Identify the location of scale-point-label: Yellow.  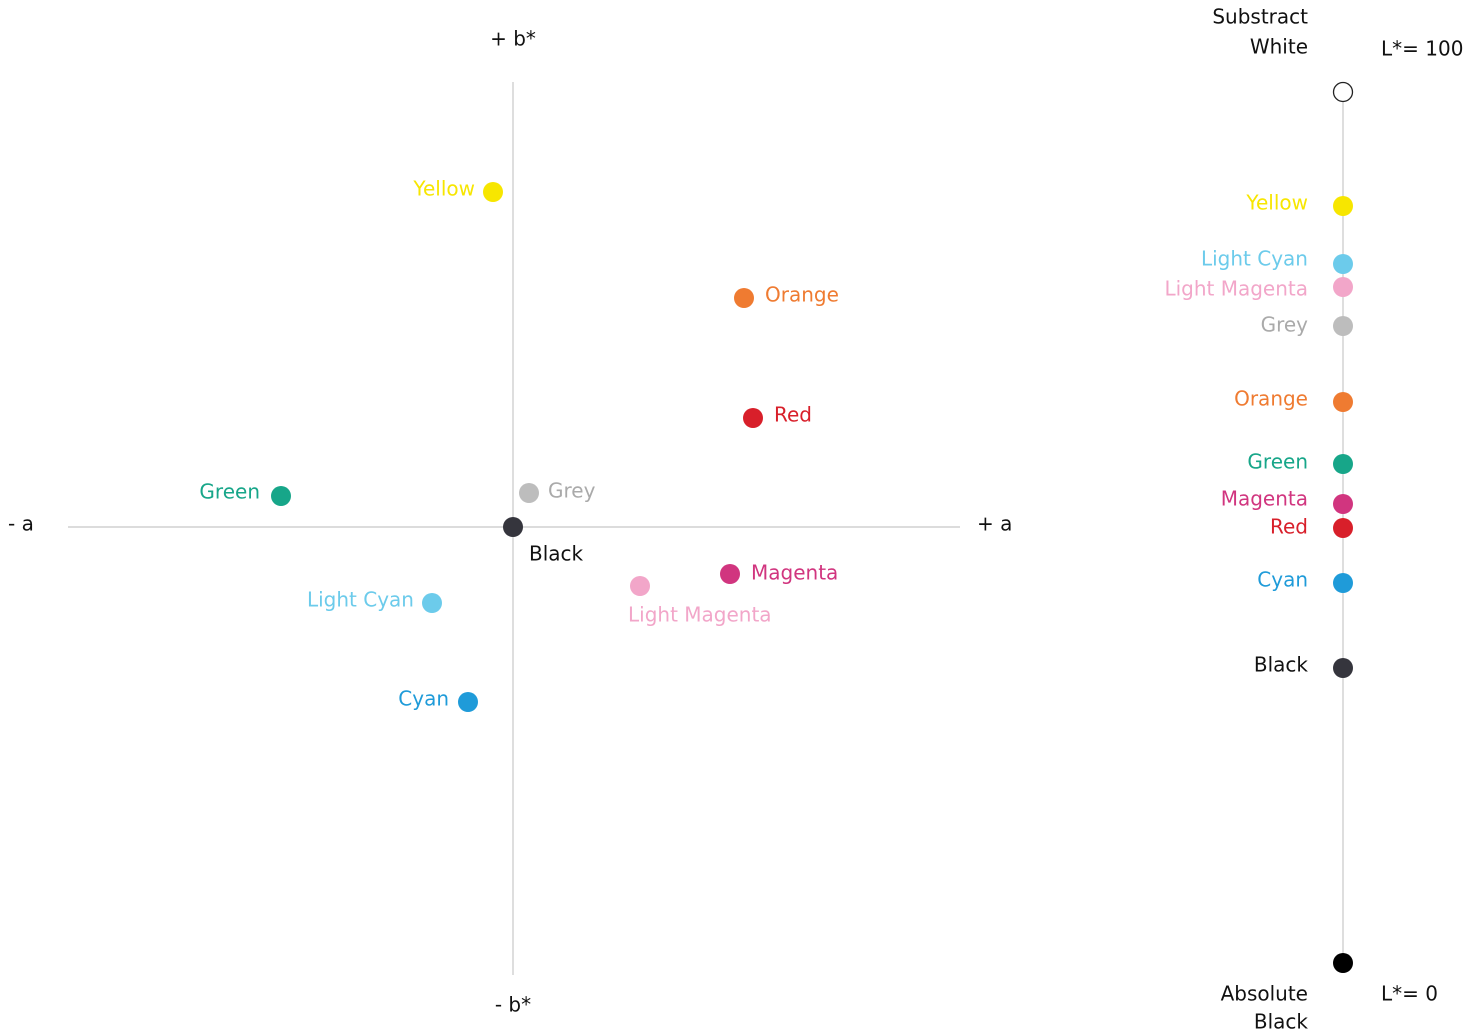
(1276, 203).